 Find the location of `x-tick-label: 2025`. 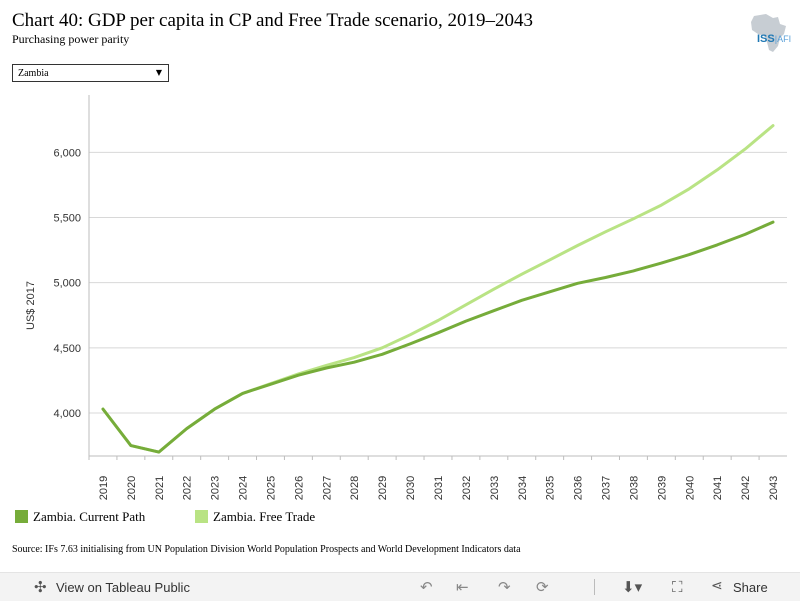

x-tick-label: 2025 is located at coordinates (271, 488).